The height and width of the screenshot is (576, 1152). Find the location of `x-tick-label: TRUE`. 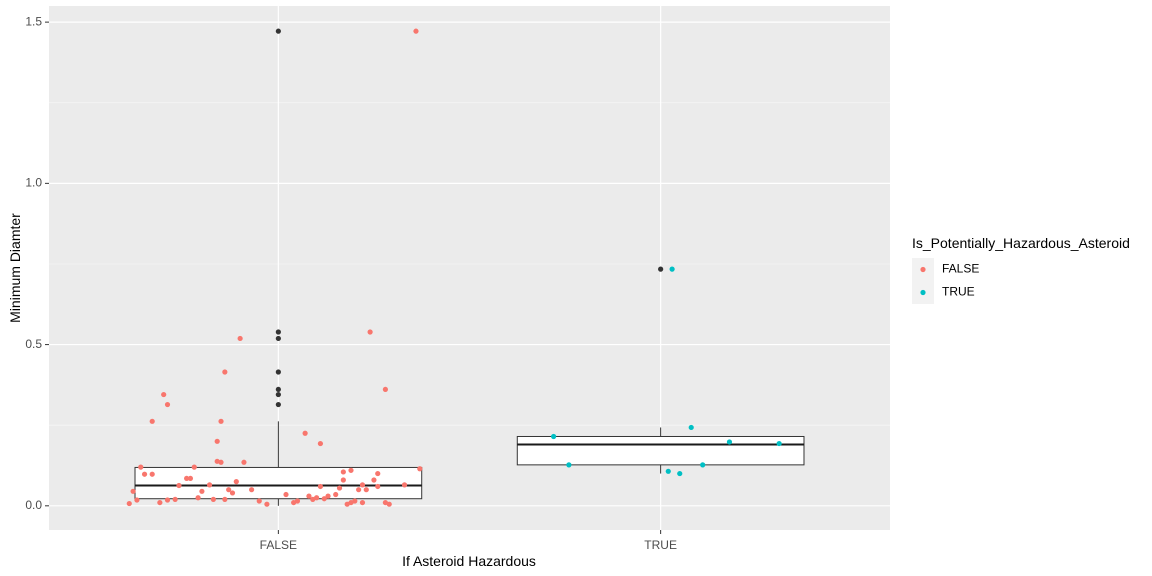

x-tick-label: TRUE is located at coordinates (660, 545).